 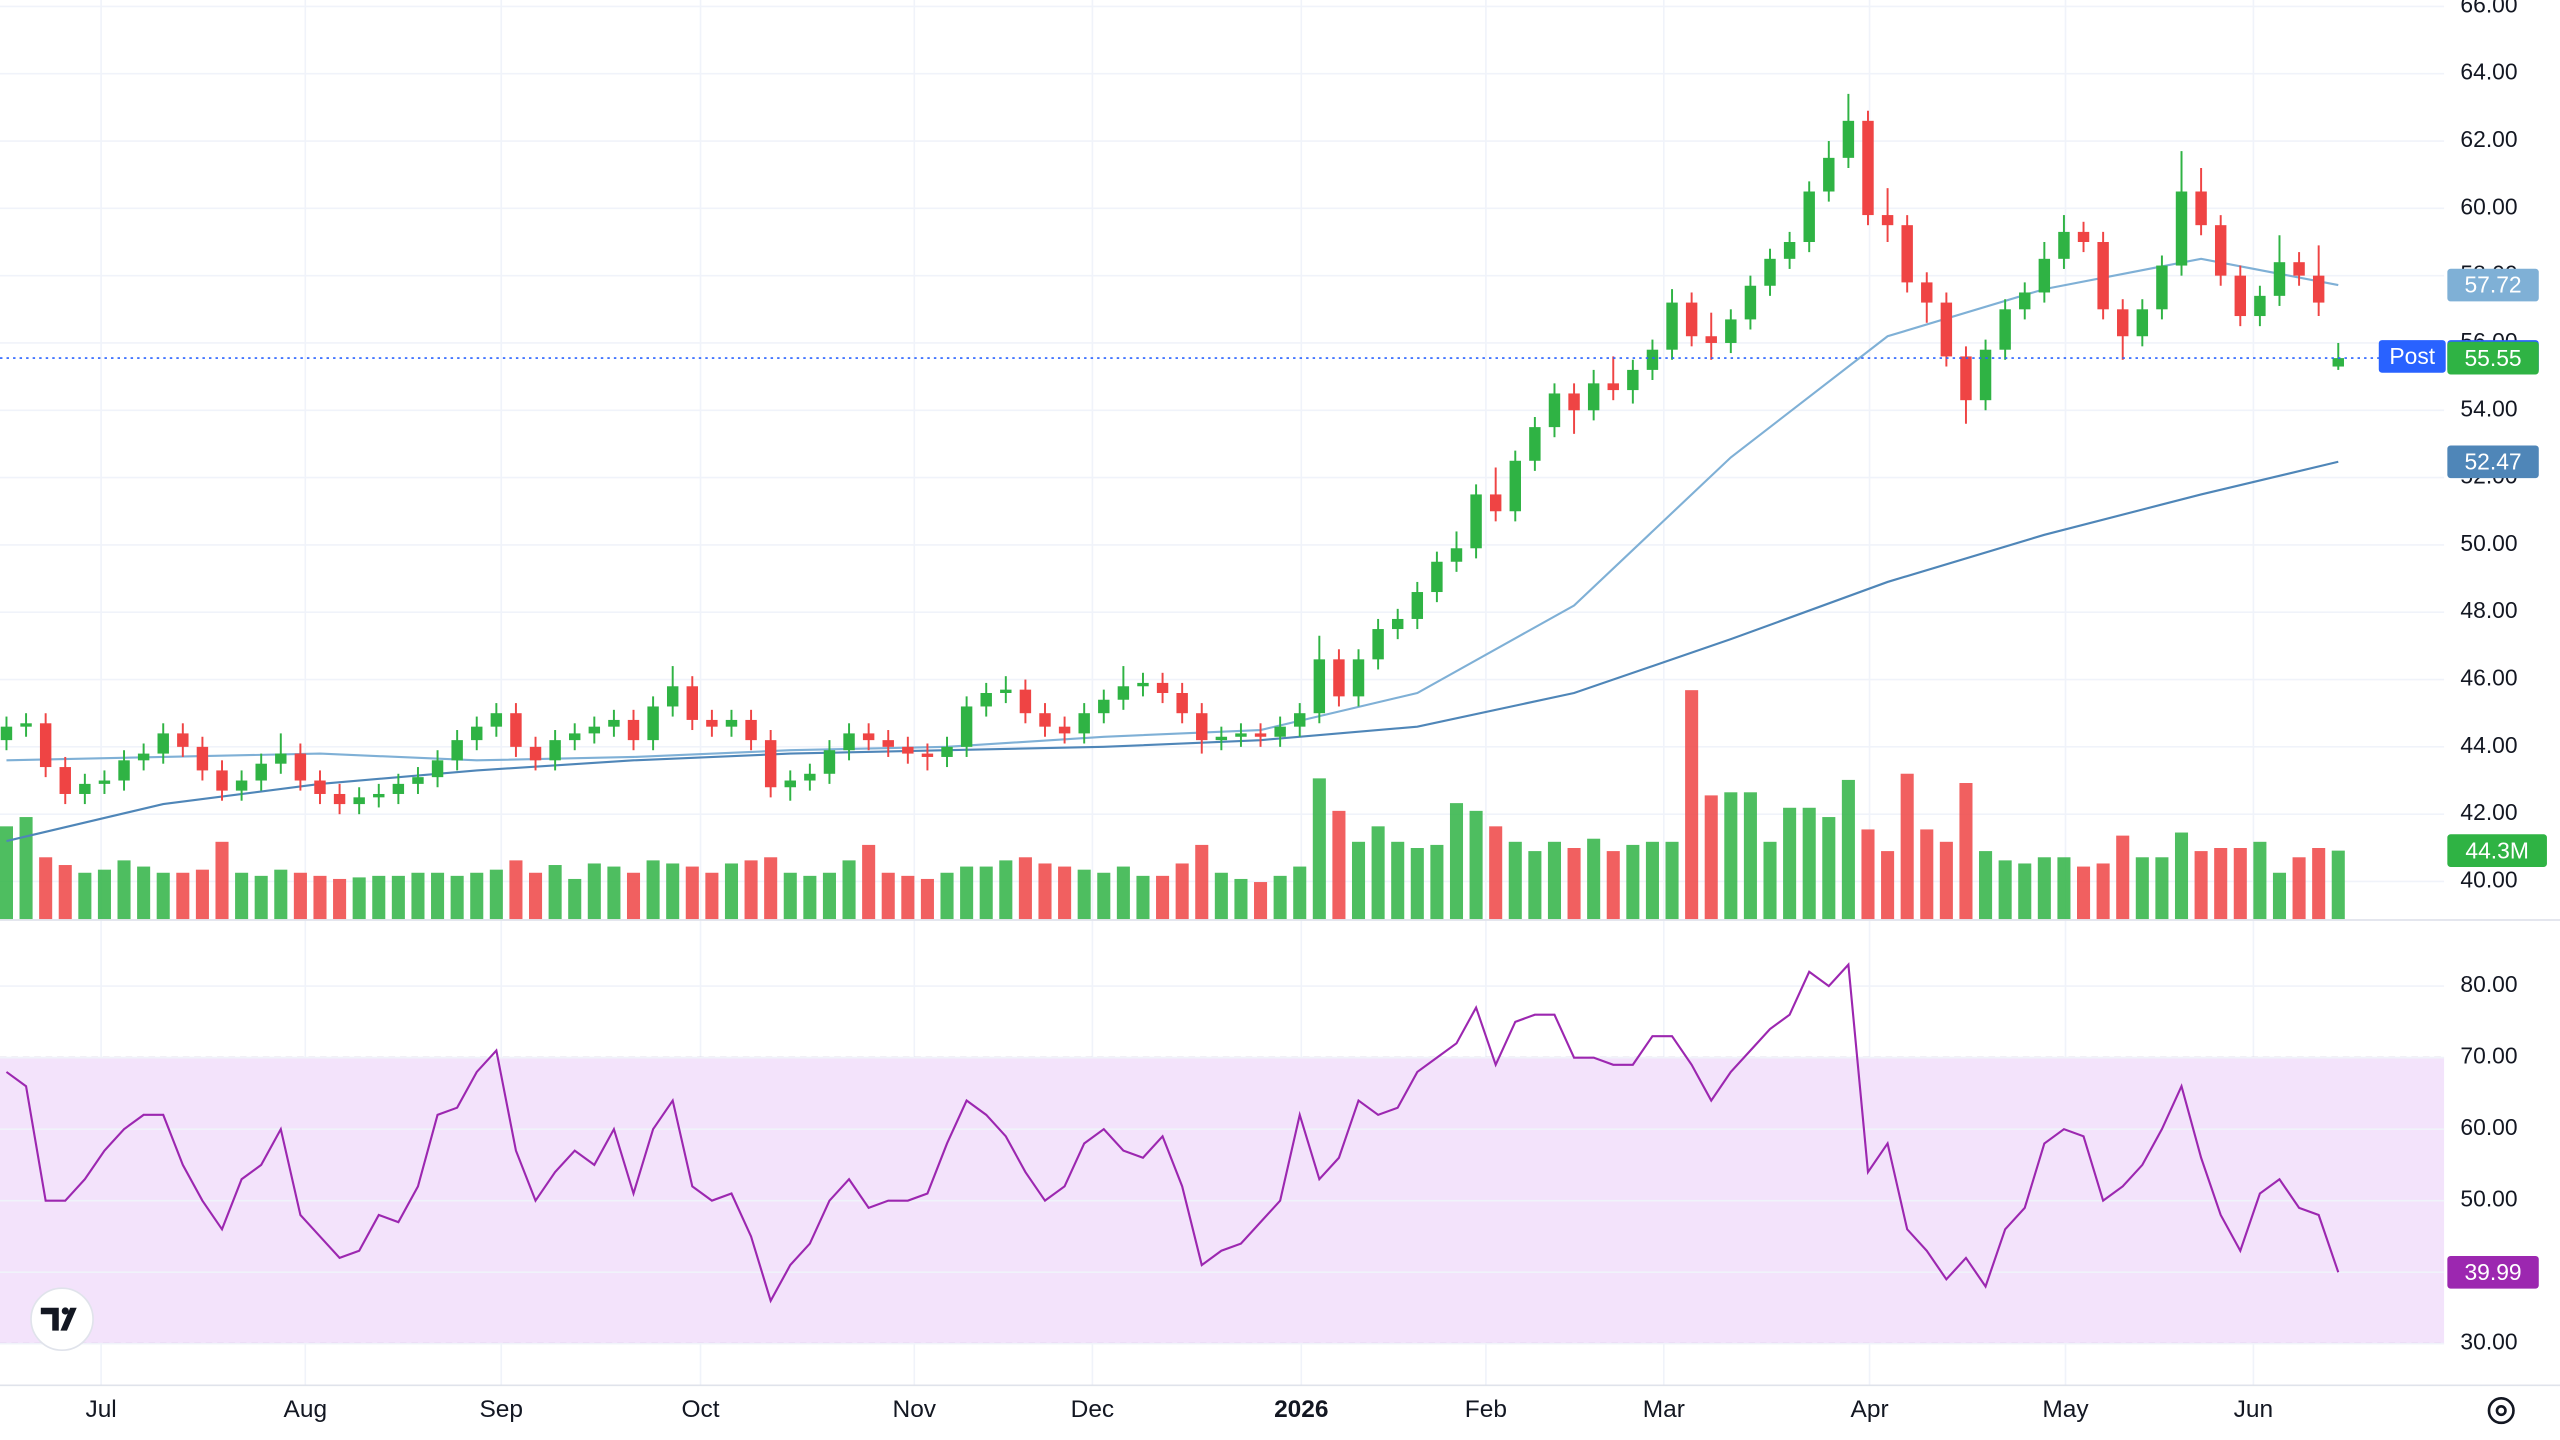 What do you see at coordinates (2493, 1272) in the screenshot?
I see `rsi-badge-bg` at bounding box center [2493, 1272].